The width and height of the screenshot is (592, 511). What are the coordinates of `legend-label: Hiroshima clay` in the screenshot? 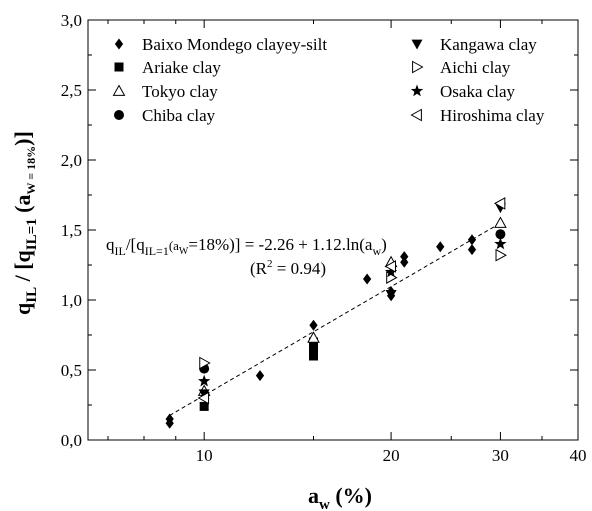 It's located at (492, 115).